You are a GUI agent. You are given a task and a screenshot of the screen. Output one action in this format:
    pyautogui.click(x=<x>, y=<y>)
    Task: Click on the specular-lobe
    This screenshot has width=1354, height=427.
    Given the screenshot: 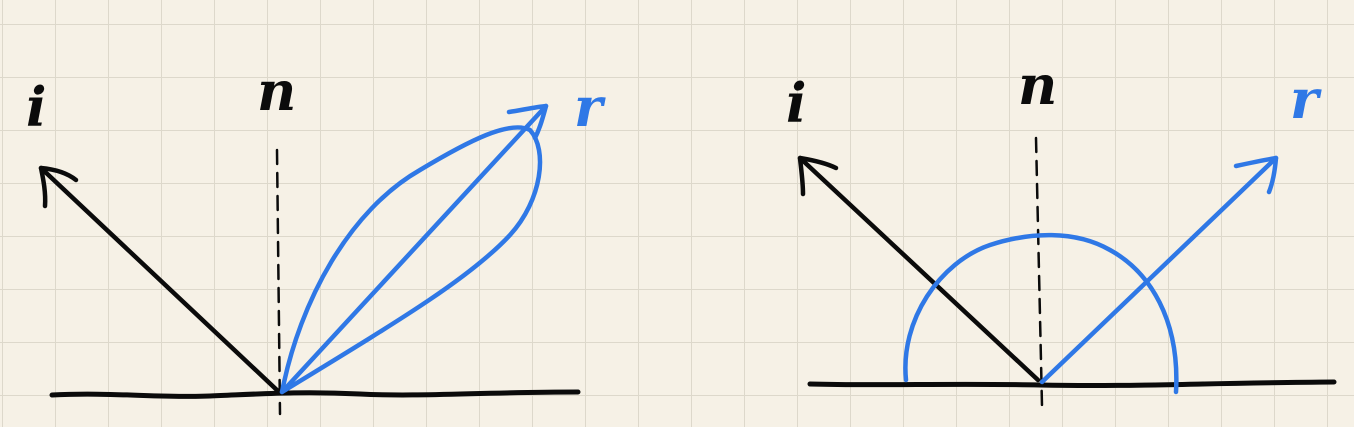 What is the action you would take?
    pyautogui.click(x=411, y=260)
    